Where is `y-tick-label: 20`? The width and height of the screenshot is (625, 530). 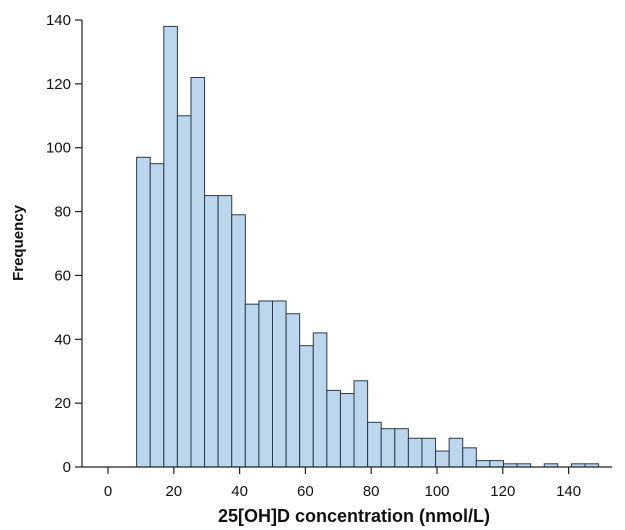
y-tick-label: 20 is located at coordinates (62, 403).